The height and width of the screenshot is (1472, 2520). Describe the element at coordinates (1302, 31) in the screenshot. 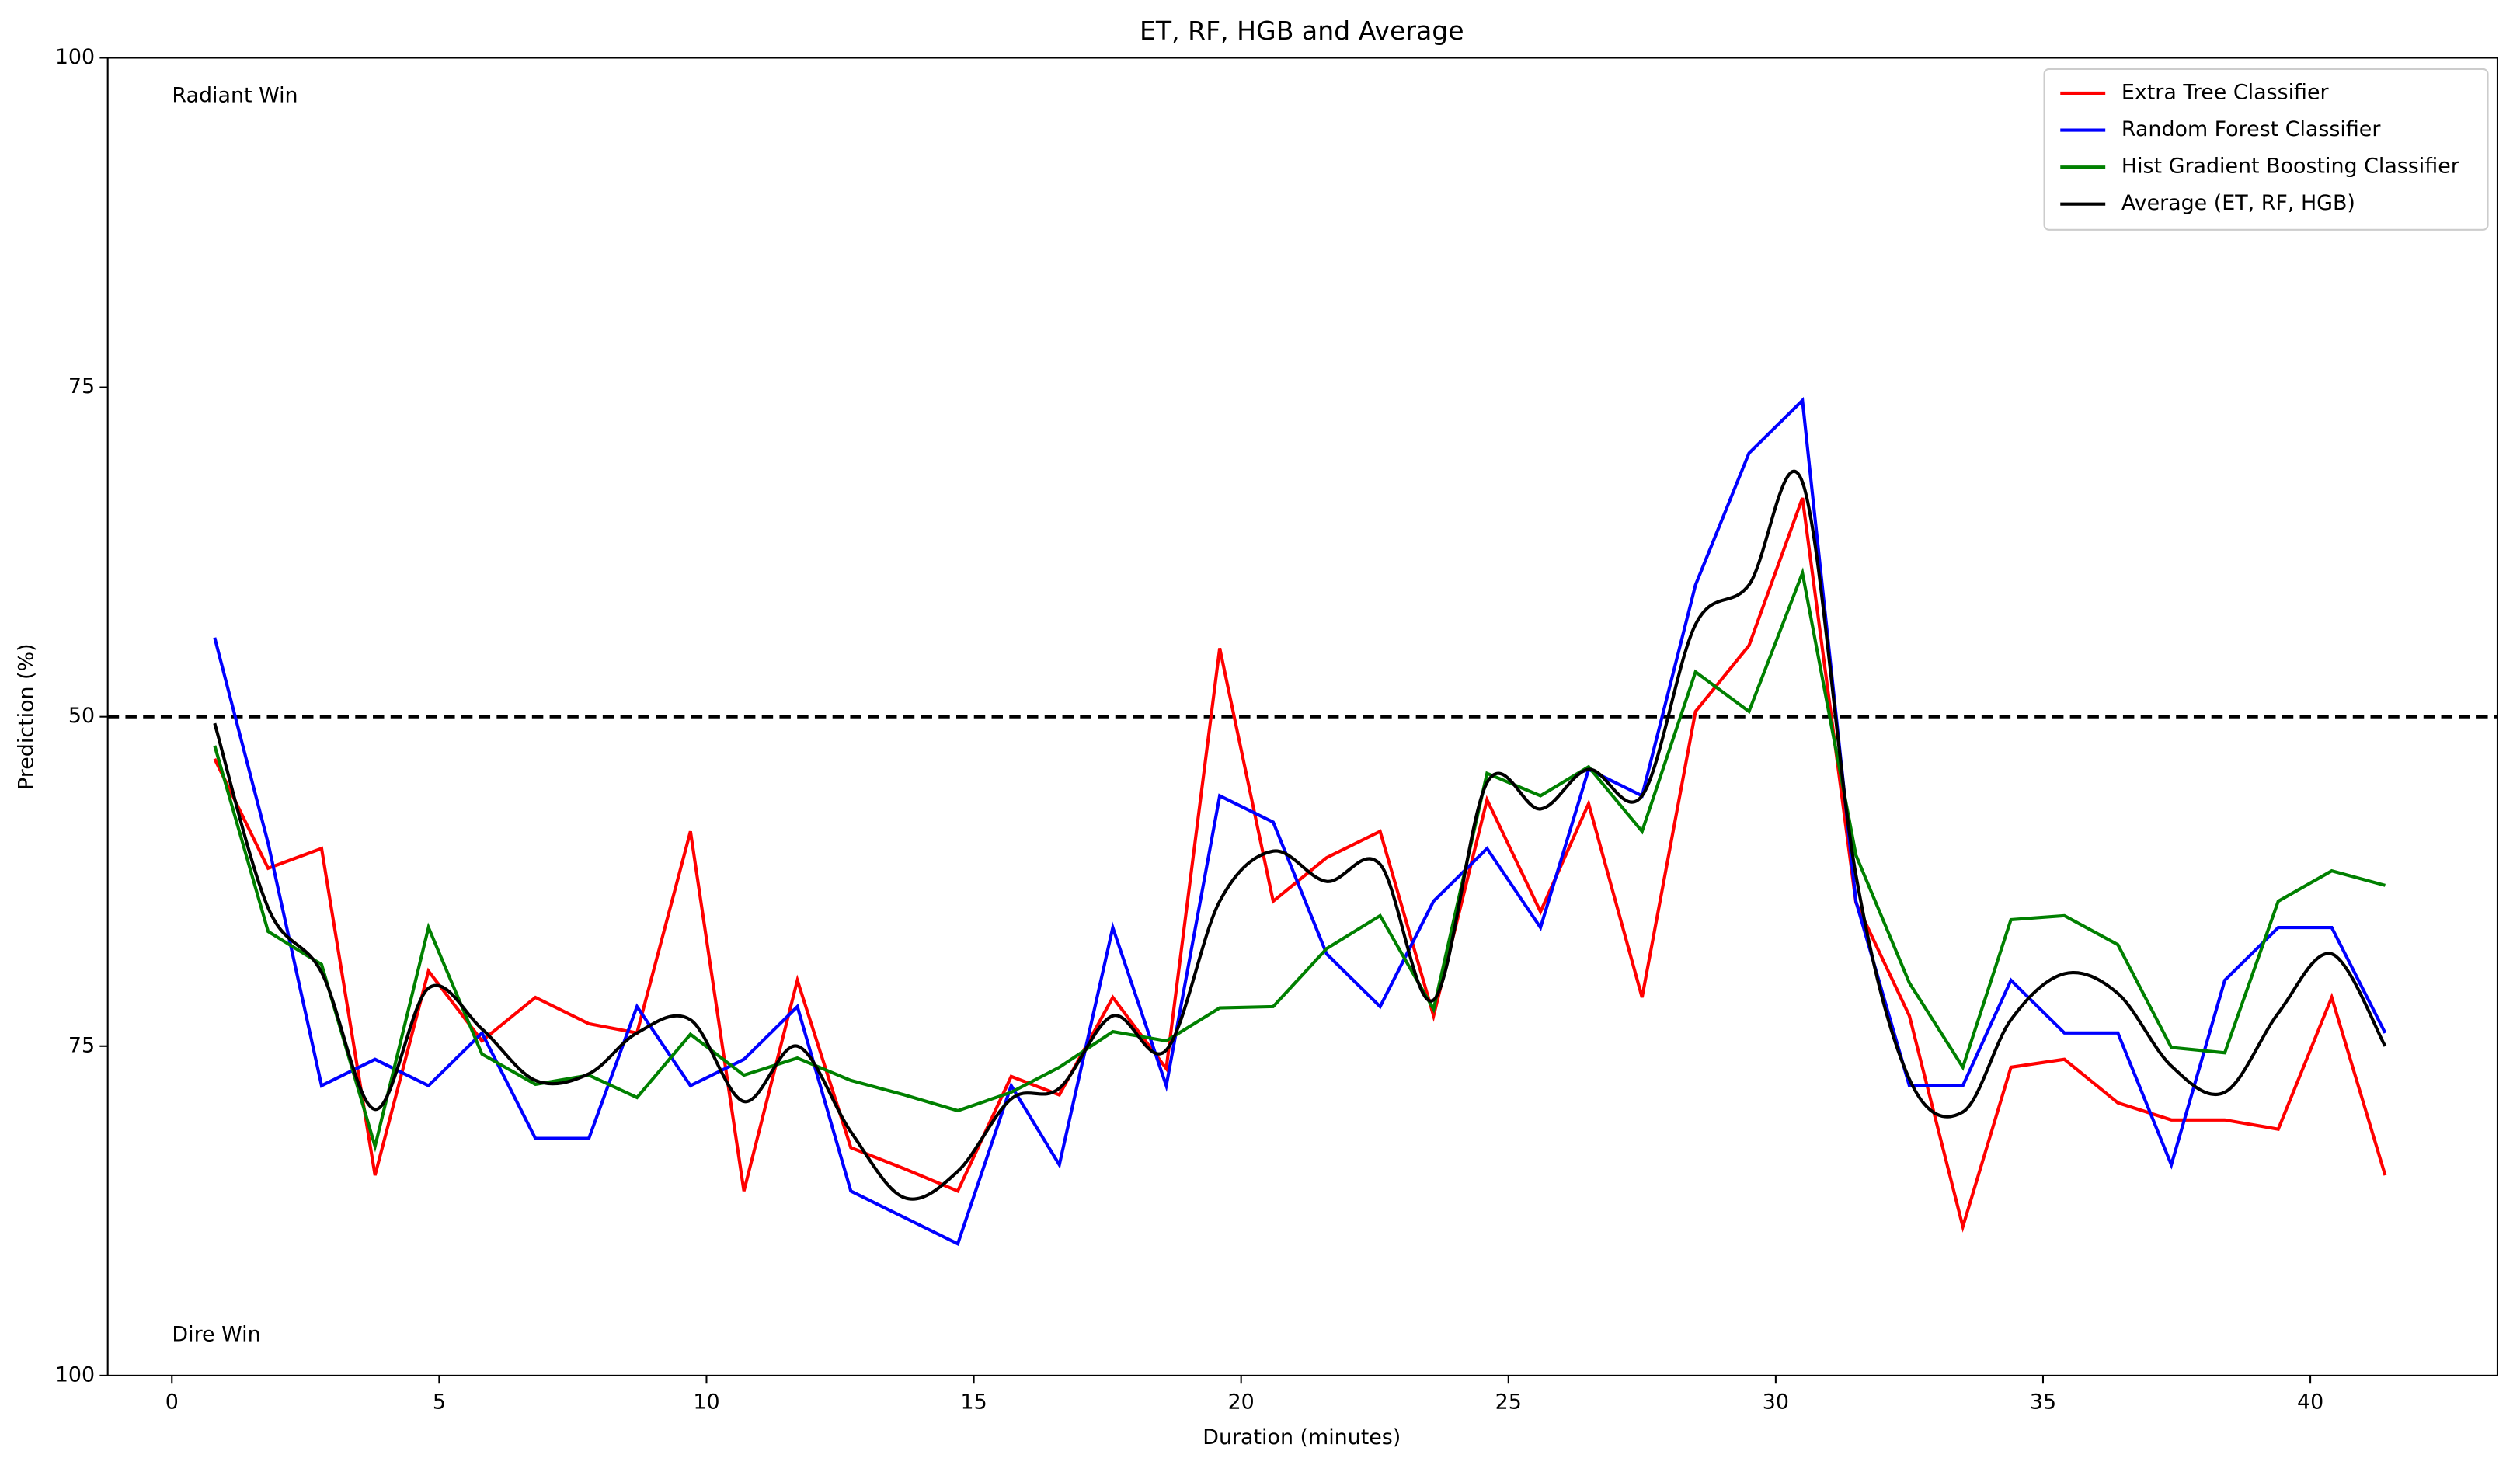

I see `chart-title: ET, RF, HGB and Average` at that location.